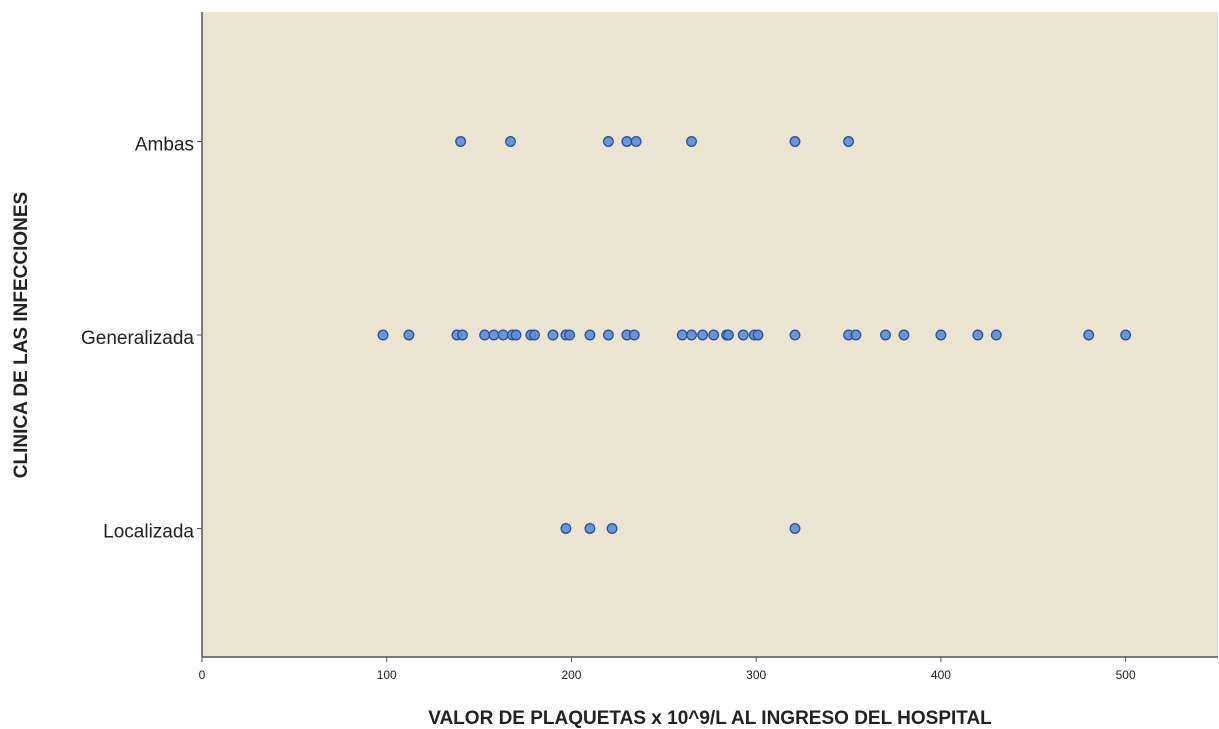 This screenshot has height=729, width=1219. Describe the element at coordinates (164, 145) in the screenshot. I see `y-tick-label: Ambas` at that location.